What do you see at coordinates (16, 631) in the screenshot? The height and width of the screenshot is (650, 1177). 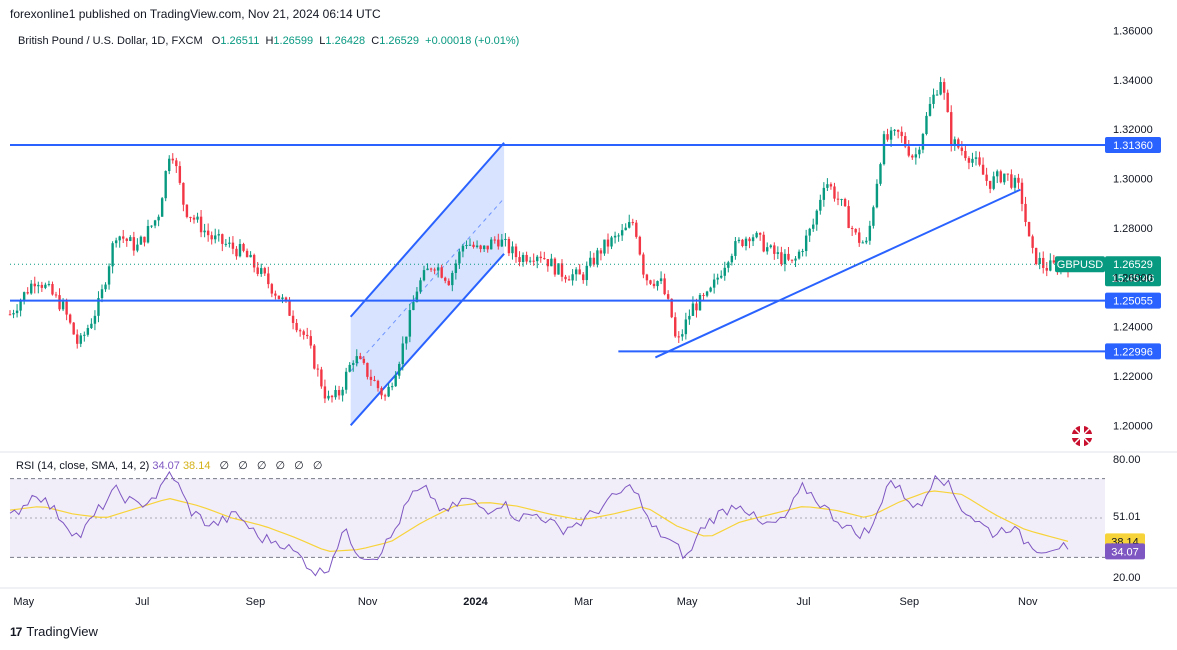 I see `tradingview-logo-icon: 17` at bounding box center [16, 631].